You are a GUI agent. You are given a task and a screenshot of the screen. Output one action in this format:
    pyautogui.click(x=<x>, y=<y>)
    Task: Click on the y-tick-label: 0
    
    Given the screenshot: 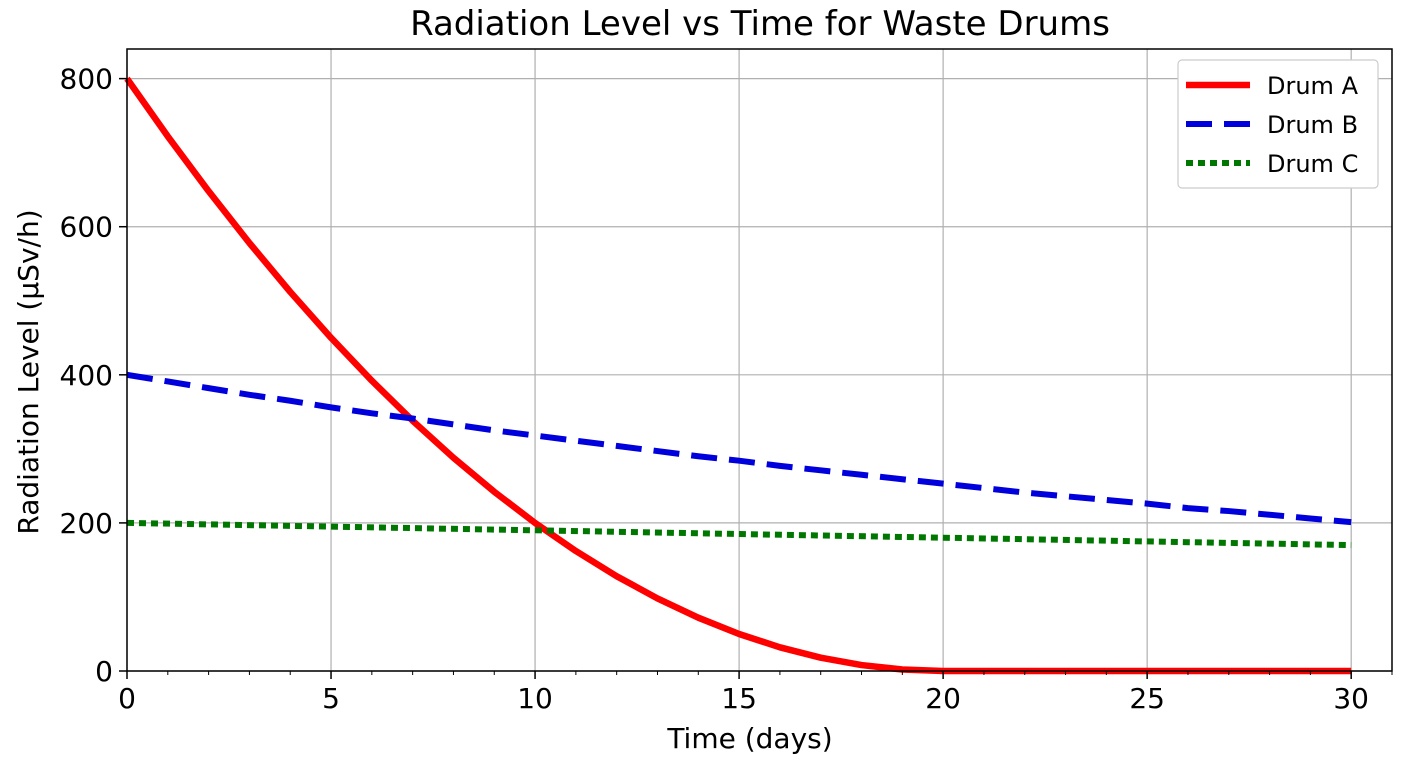 What is the action you would take?
    pyautogui.click(x=104, y=671)
    